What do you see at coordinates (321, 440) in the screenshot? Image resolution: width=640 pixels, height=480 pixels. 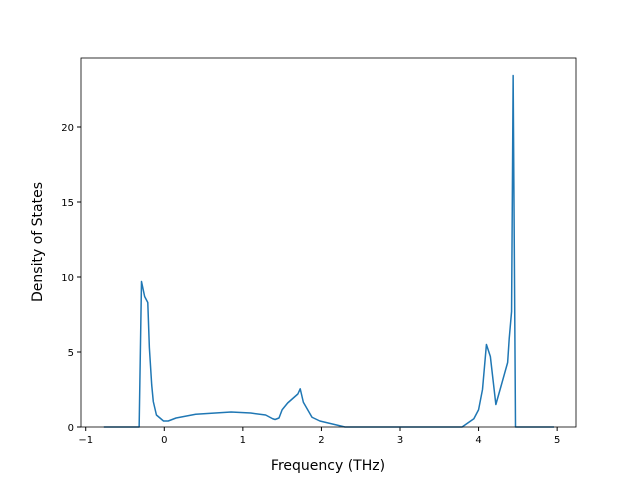 I see `x-tick-label: 2` at bounding box center [321, 440].